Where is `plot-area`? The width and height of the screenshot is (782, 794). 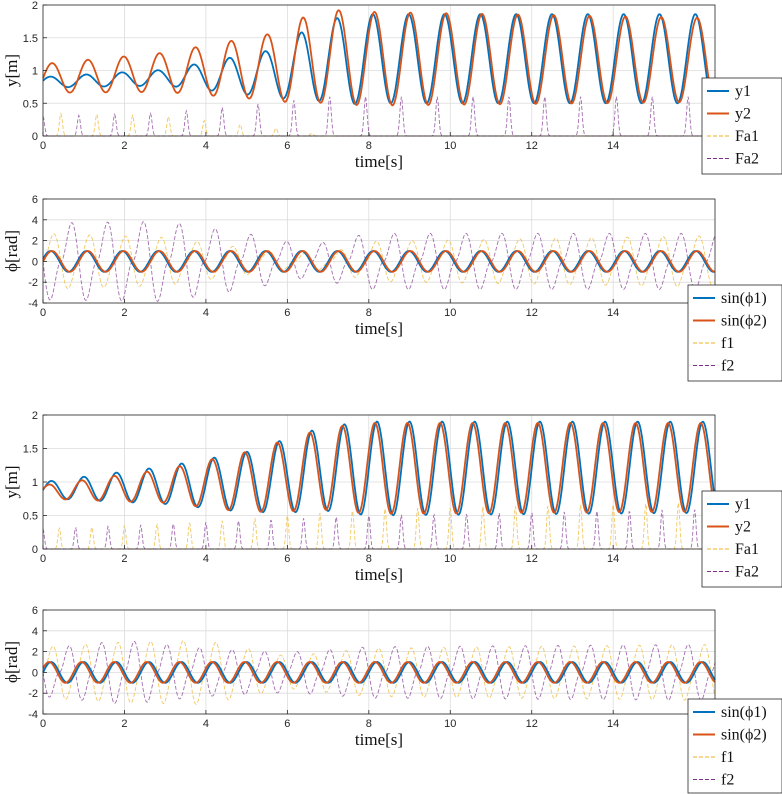 plot-area is located at coordinates (379, 251).